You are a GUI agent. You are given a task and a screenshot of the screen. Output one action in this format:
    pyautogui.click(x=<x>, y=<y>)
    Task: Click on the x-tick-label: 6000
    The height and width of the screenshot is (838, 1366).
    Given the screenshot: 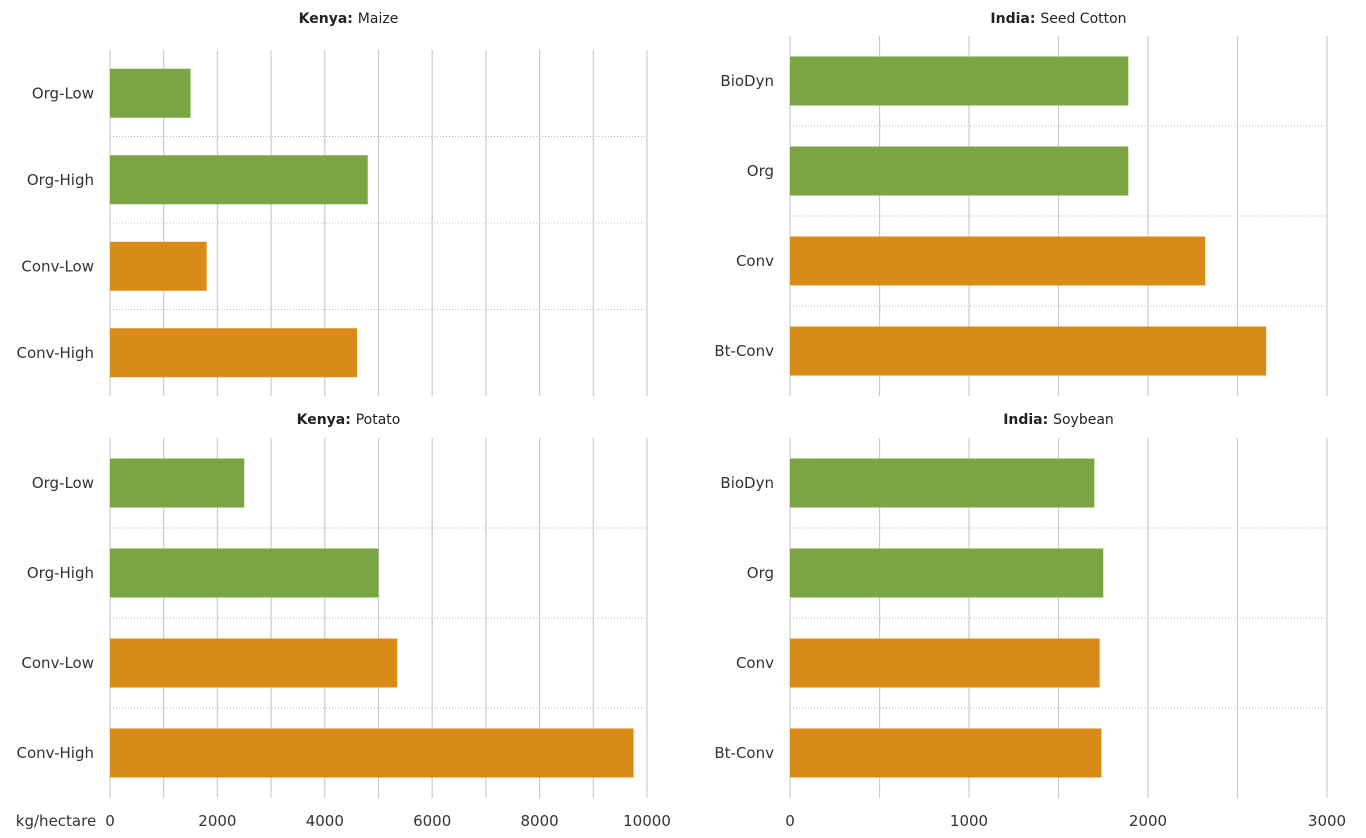 What is the action you would take?
    pyautogui.click(x=432, y=821)
    